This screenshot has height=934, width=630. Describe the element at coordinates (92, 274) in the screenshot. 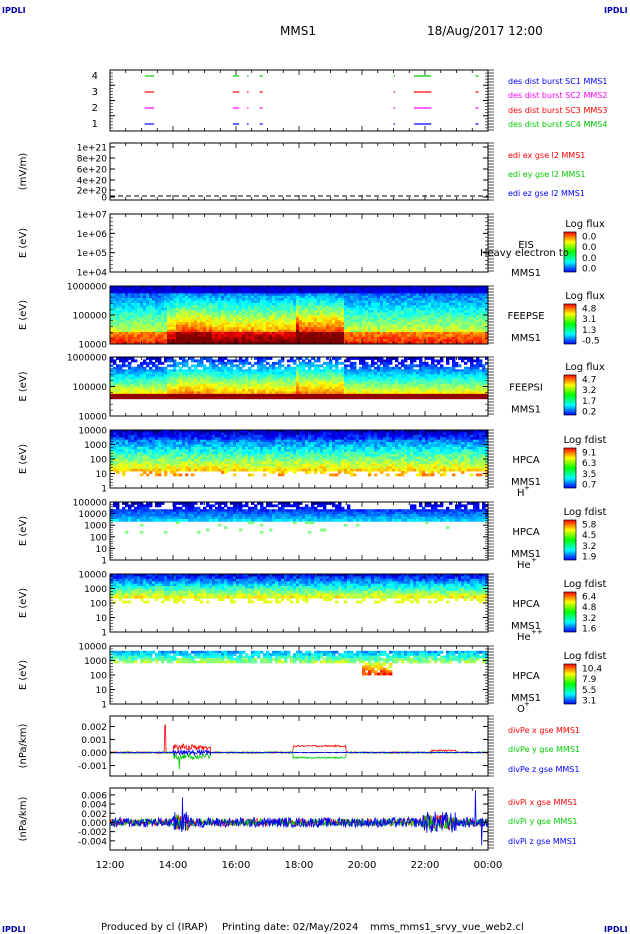

I see `y-tick-label: 1e+04` at that location.